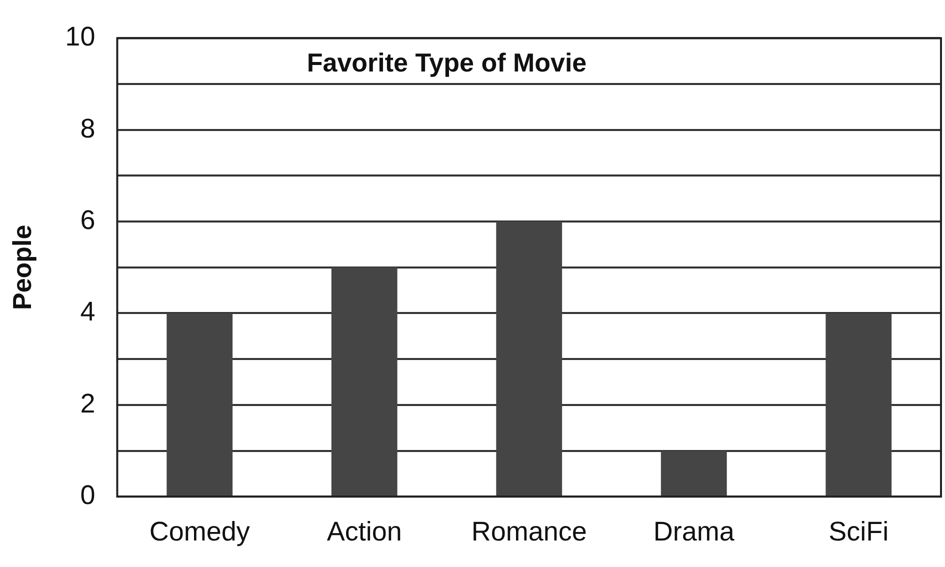 This screenshot has width=945, height=567. Describe the element at coordinates (529, 531) in the screenshot. I see `x-tick-label: Romance` at that location.